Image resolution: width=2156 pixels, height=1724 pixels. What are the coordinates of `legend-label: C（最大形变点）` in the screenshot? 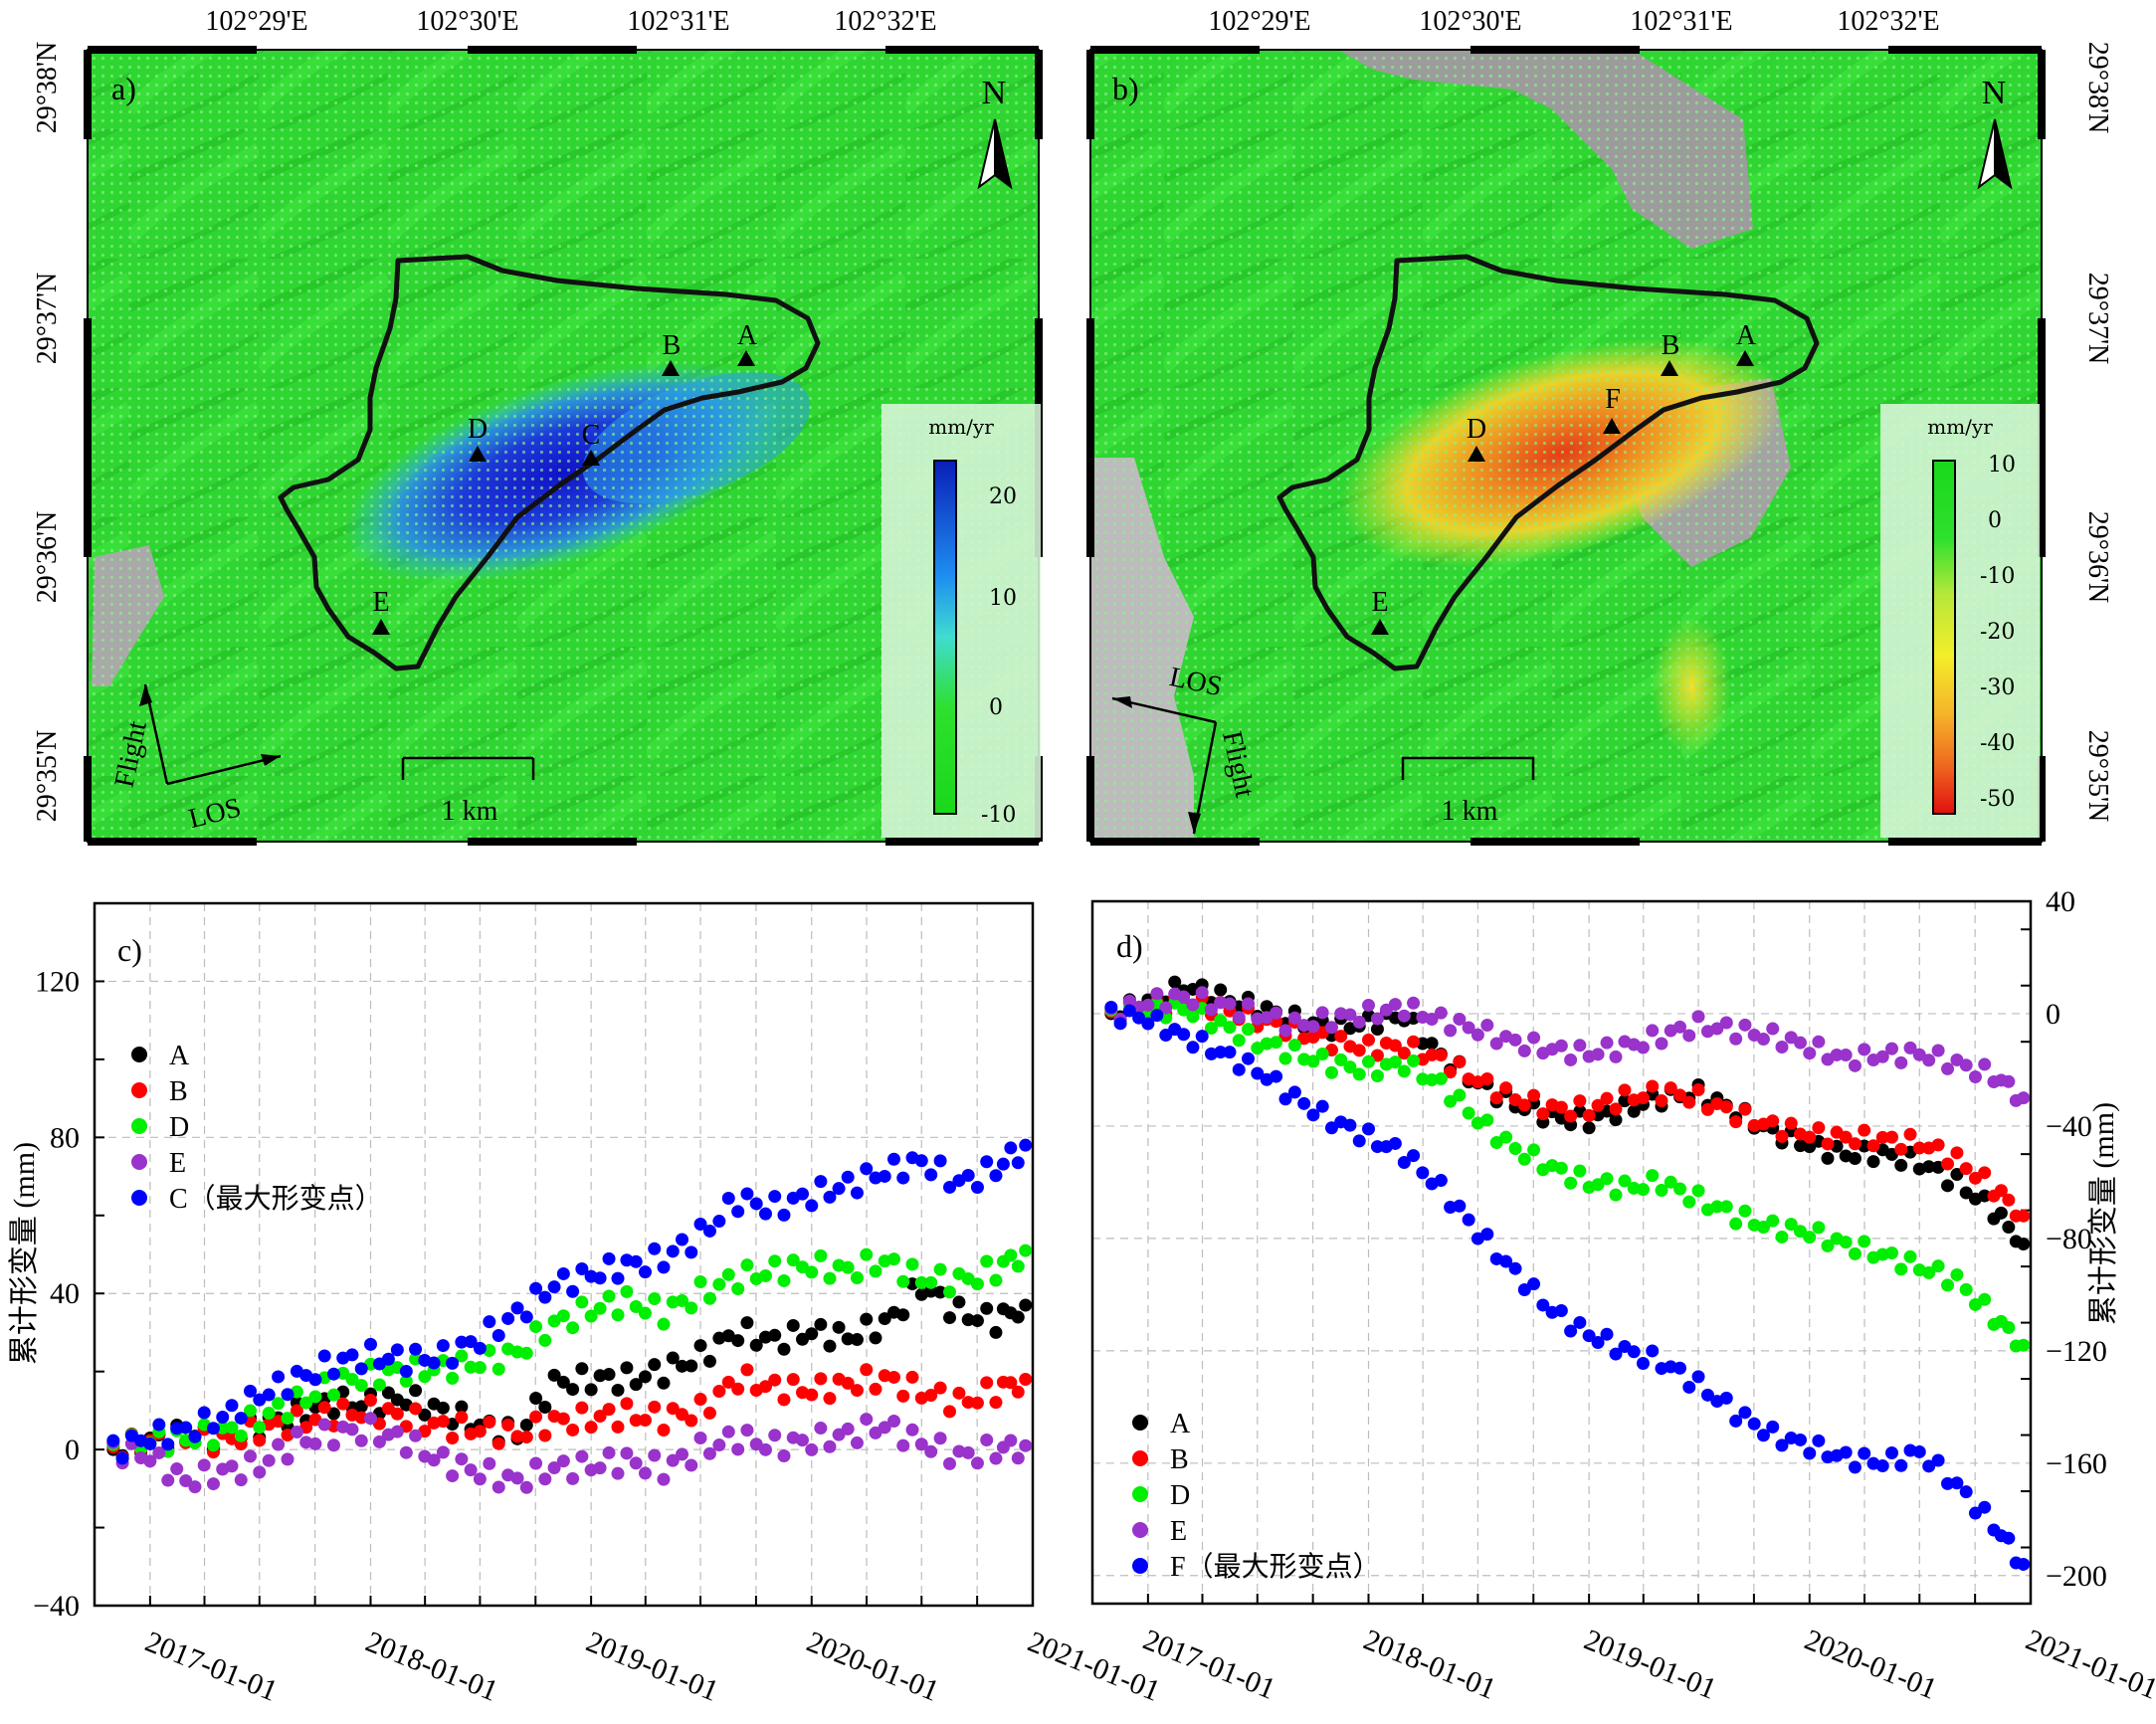 It's located at (276, 1199).